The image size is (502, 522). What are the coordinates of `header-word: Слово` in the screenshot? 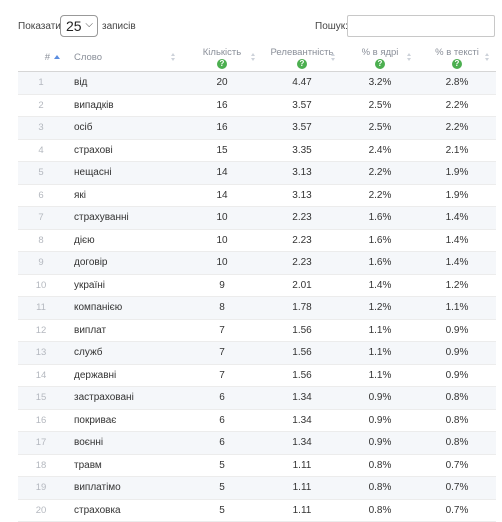 It's located at (123, 58).